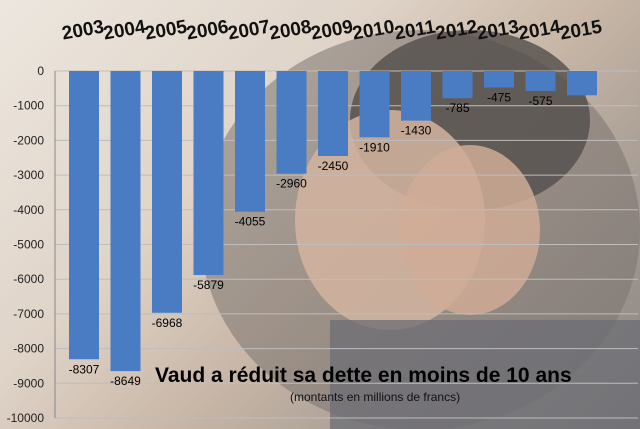 The width and height of the screenshot is (640, 429). I want to click on y-tick-label: -6000, so click(28, 279).